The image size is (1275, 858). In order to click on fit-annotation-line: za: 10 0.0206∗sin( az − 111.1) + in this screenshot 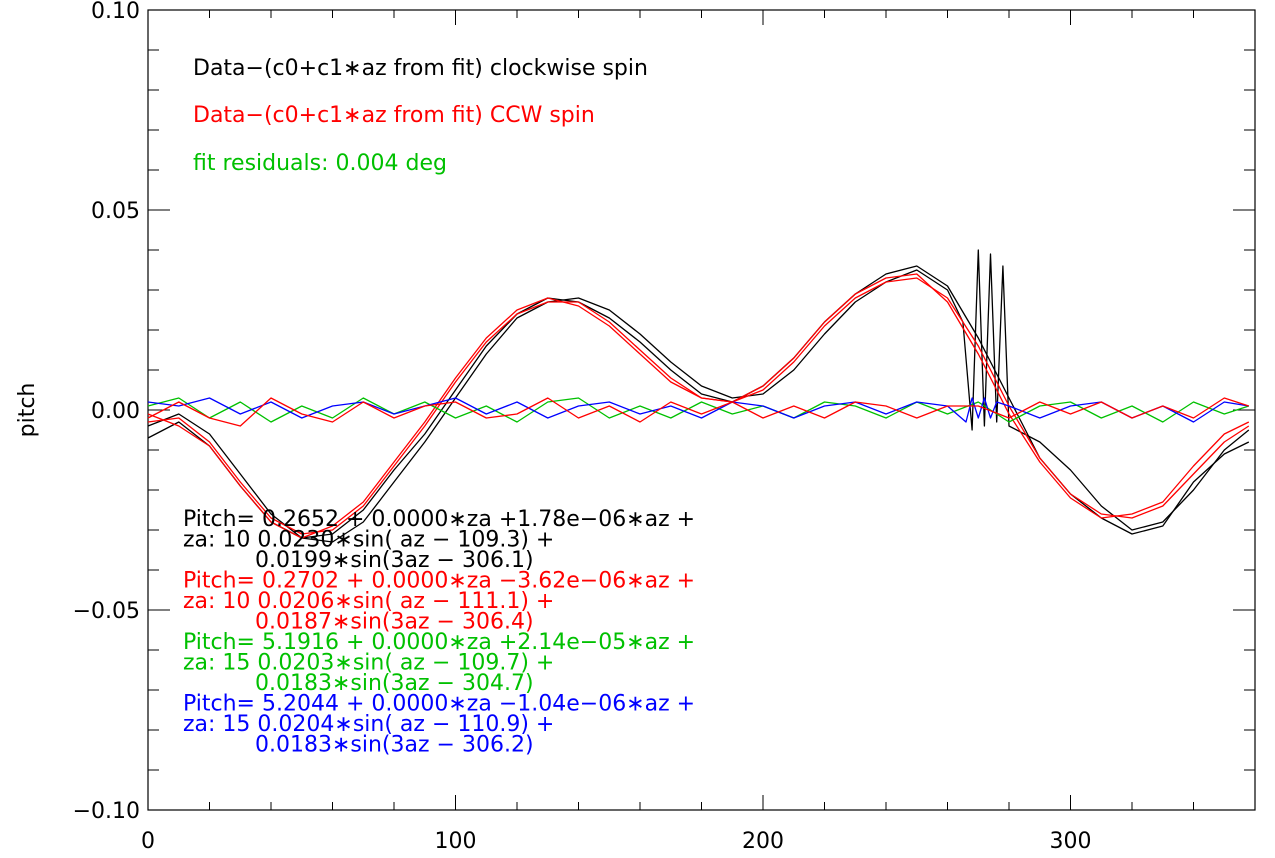, I will do `click(368, 601)`.